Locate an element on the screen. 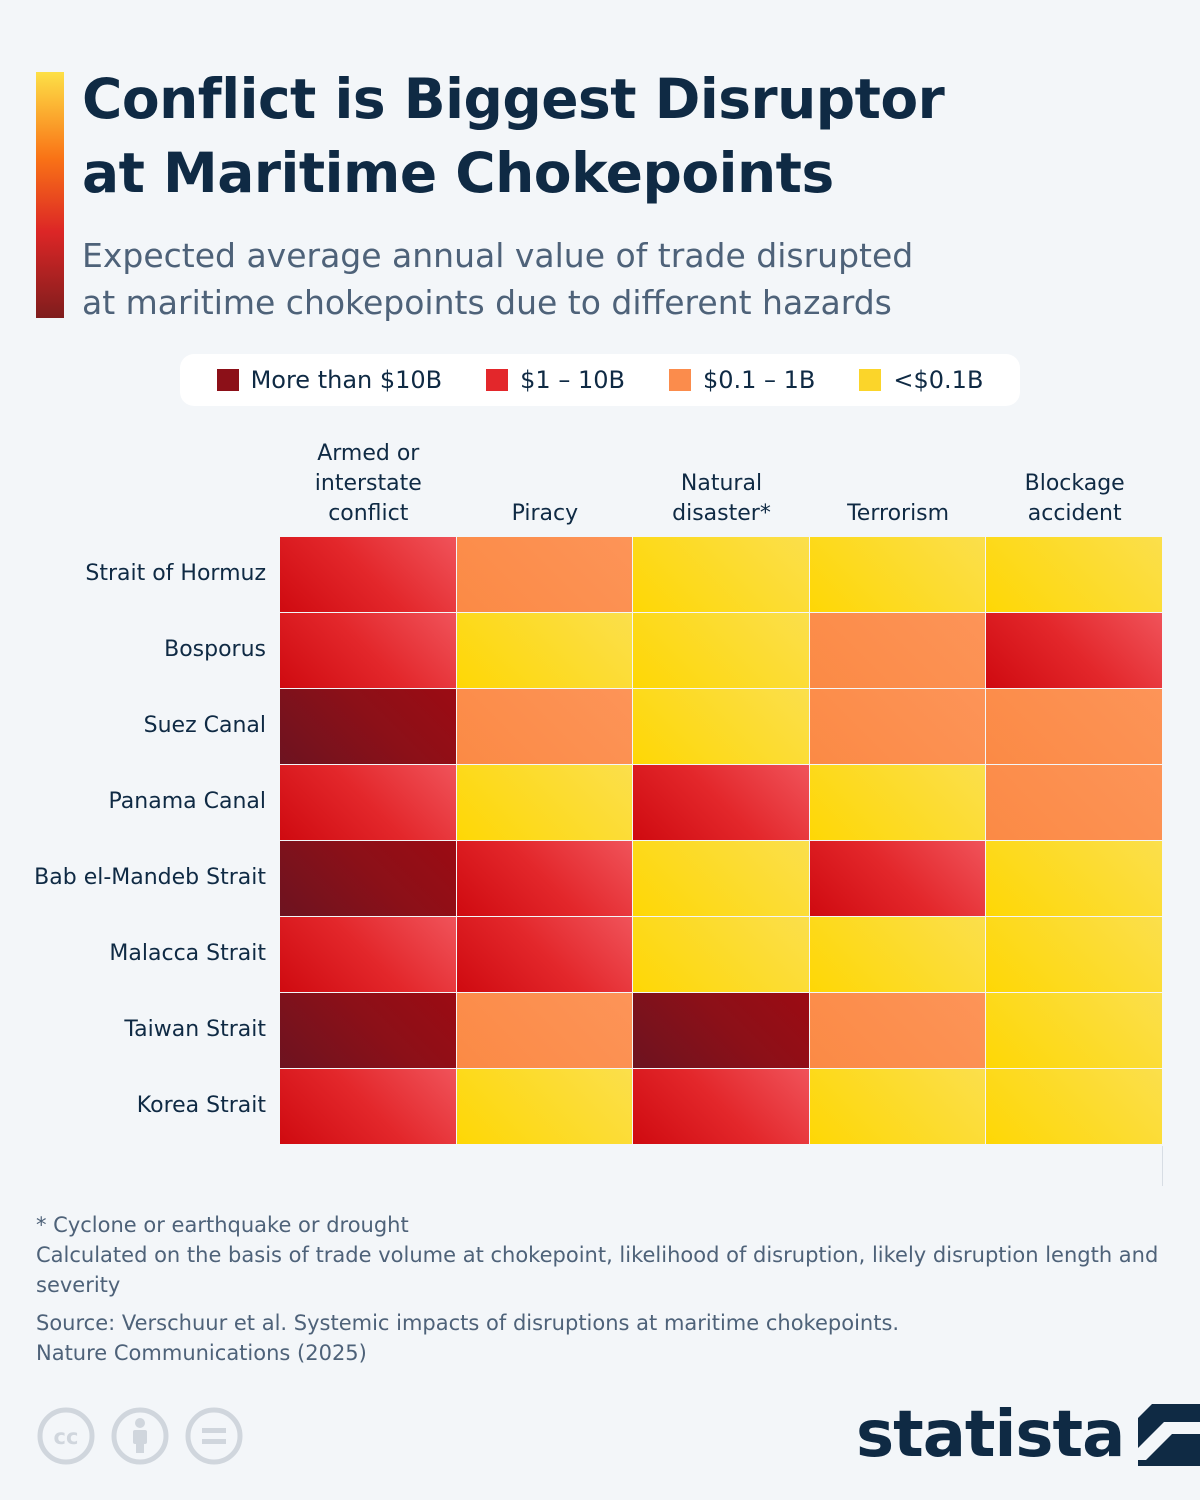  brand-name: statista is located at coordinates (990, 1435).